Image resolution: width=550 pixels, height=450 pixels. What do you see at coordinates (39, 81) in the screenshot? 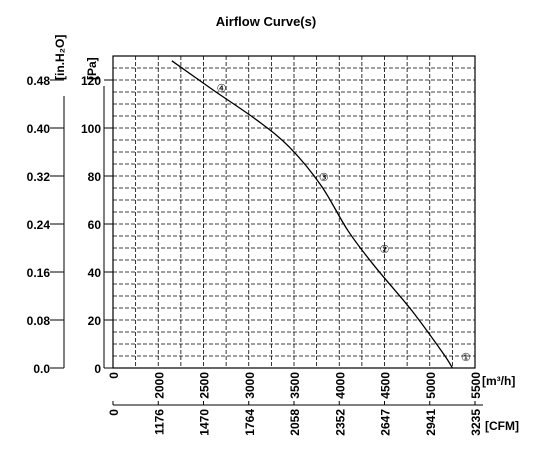
I see `y2-tick-label: 0.48` at bounding box center [39, 81].